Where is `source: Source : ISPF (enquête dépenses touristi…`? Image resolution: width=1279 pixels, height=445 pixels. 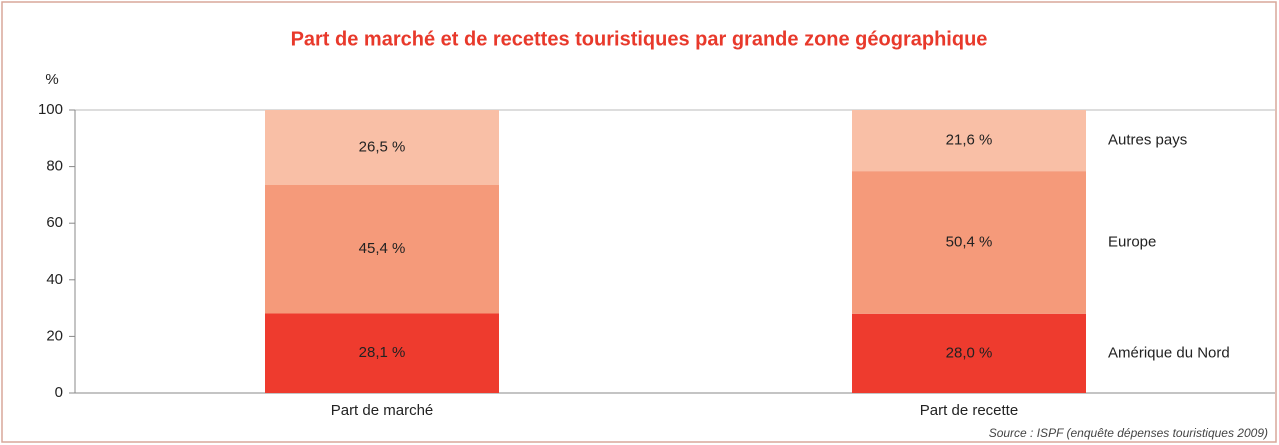
source: Source : ISPF (enquête dépenses touristi… is located at coordinates (1128, 433).